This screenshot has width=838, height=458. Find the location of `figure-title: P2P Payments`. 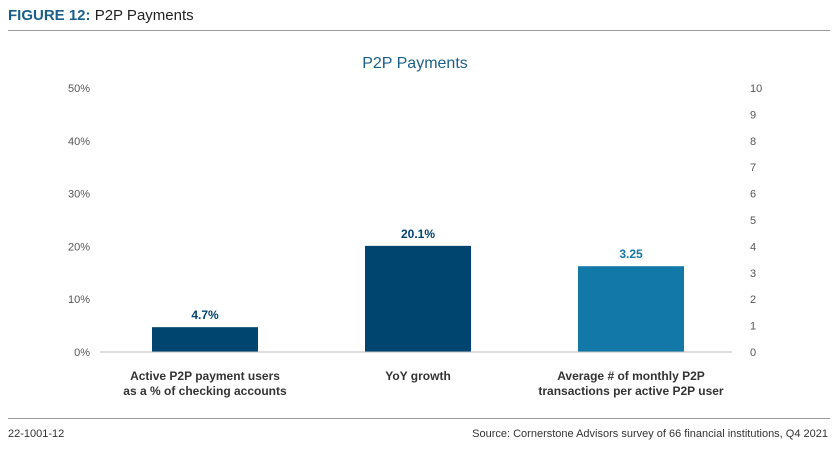

figure-title: P2P Payments is located at coordinates (144, 15).